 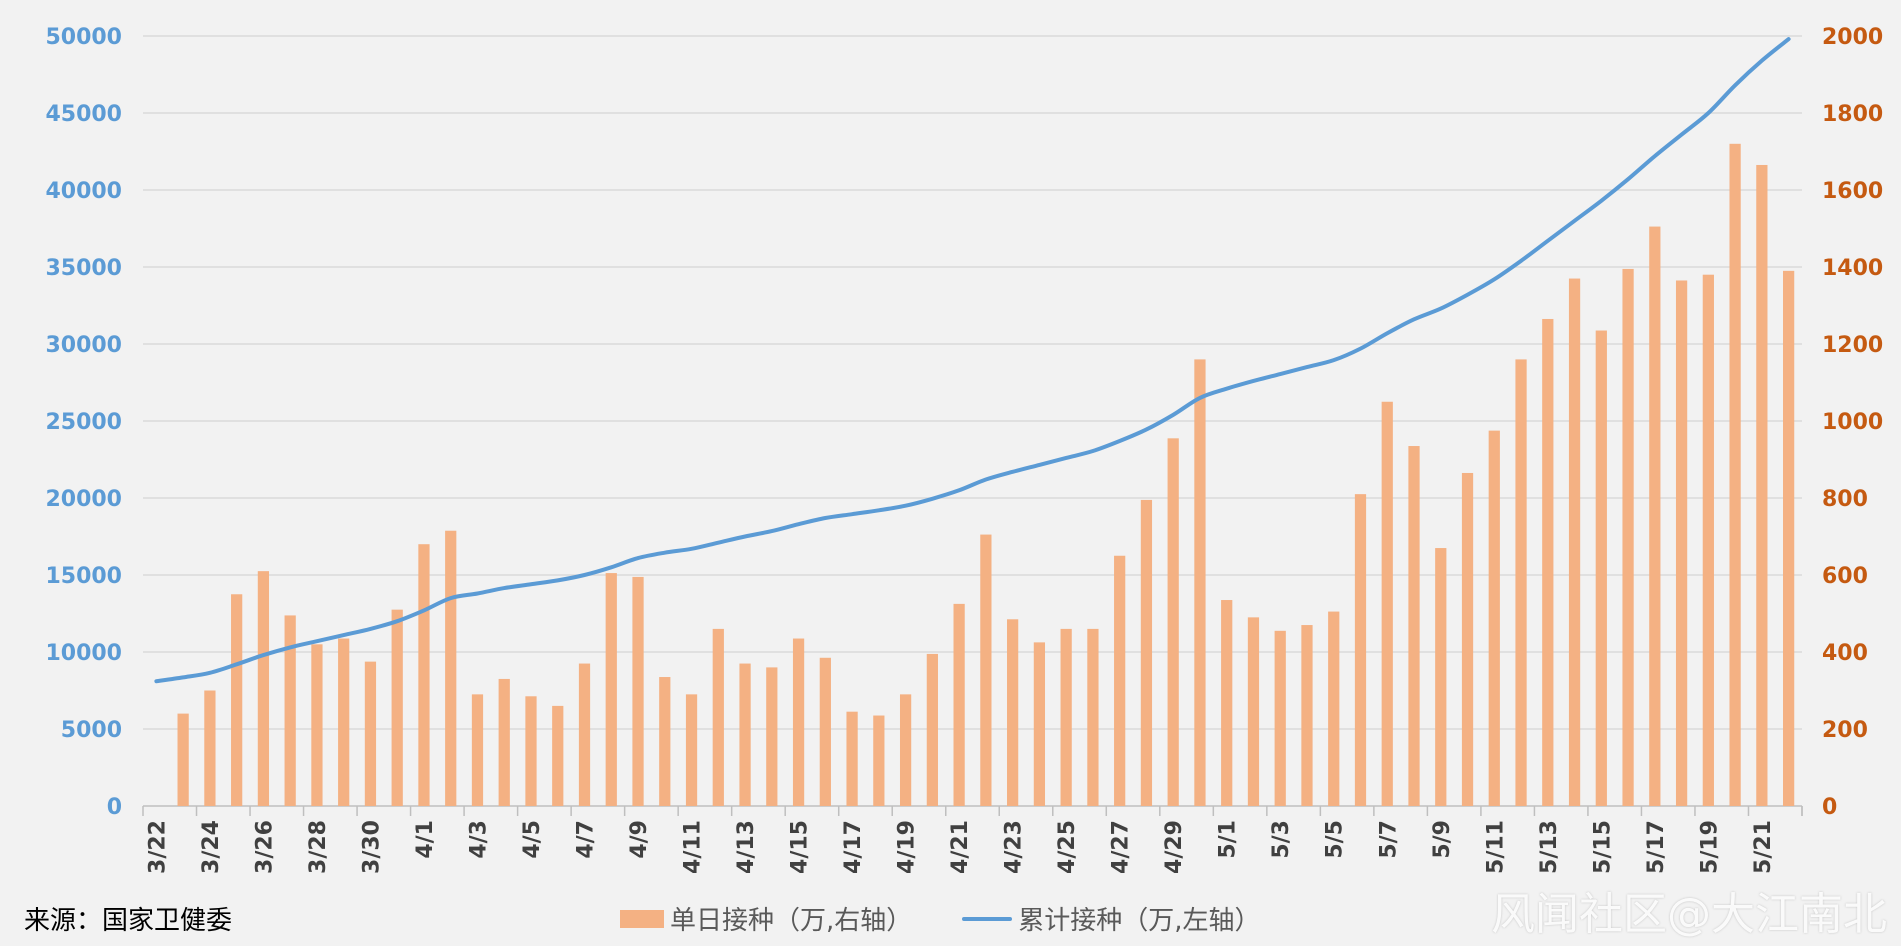 What do you see at coordinates (1845, 499) in the screenshot?
I see `y-right-tick-label: 800` at bounding box center [1845, 499].